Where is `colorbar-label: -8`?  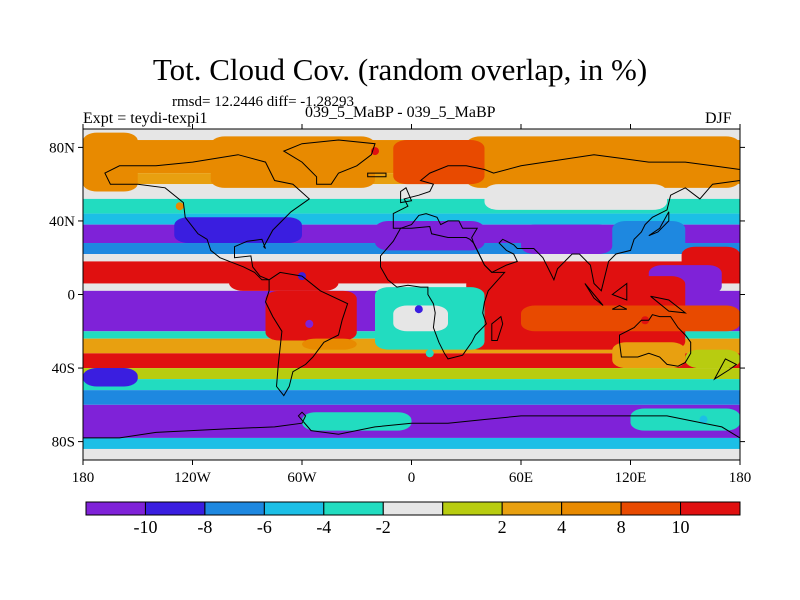 colorbar-label: -8 is located at coordinates (204, 527).